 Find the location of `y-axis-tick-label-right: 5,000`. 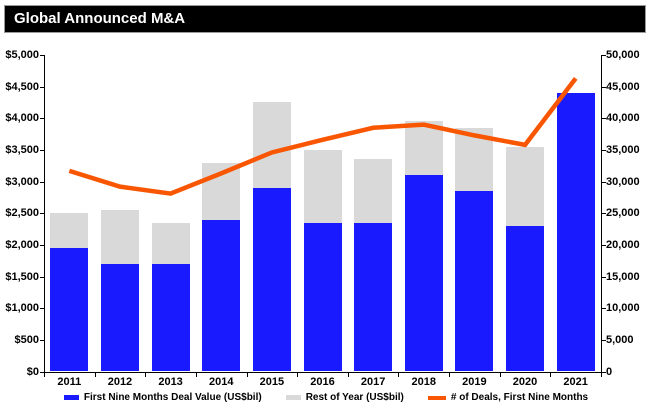

y-axis-tick-label-right: 5,000 is located at coordinates (620, 339).